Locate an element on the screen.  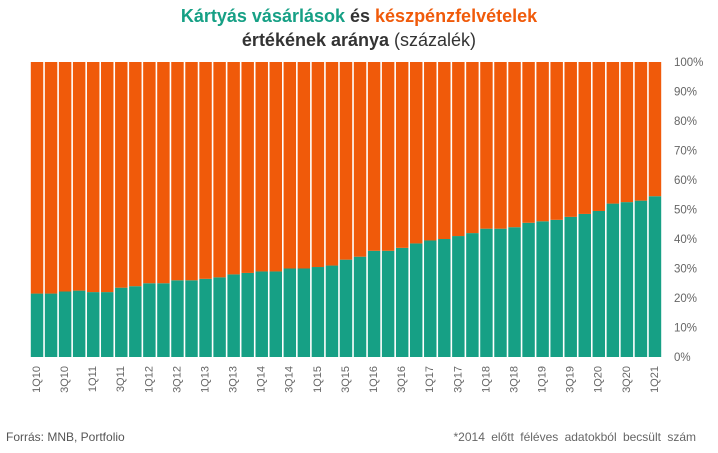
y-tick-label: 30% is located at coordinates (685, 270).